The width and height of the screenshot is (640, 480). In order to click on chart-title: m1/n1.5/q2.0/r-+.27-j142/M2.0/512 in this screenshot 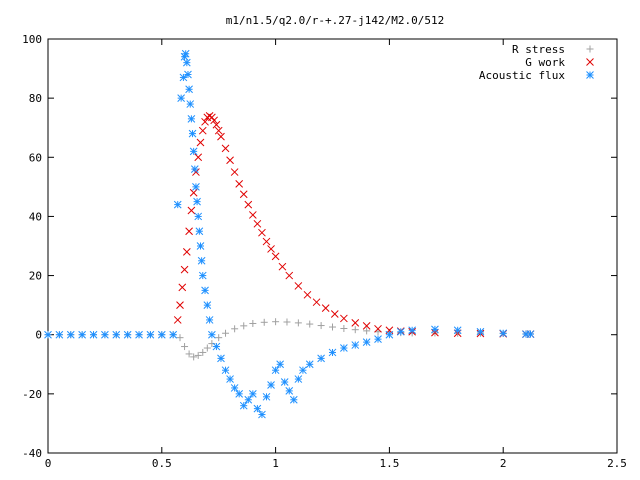, I will do `click(335, 20)`.